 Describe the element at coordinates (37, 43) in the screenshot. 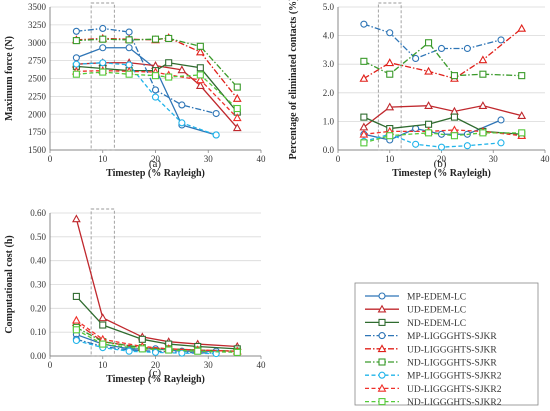

I see `y-tick-label: 3000` at that location.